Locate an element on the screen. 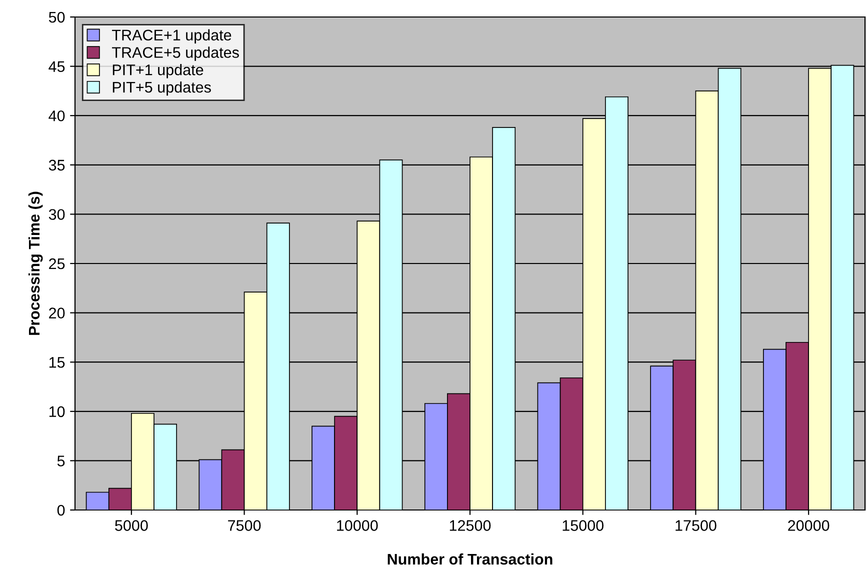 This screenshot has width=866, height=587. y-tick-label: 35 is located at coordinates (56, 165).